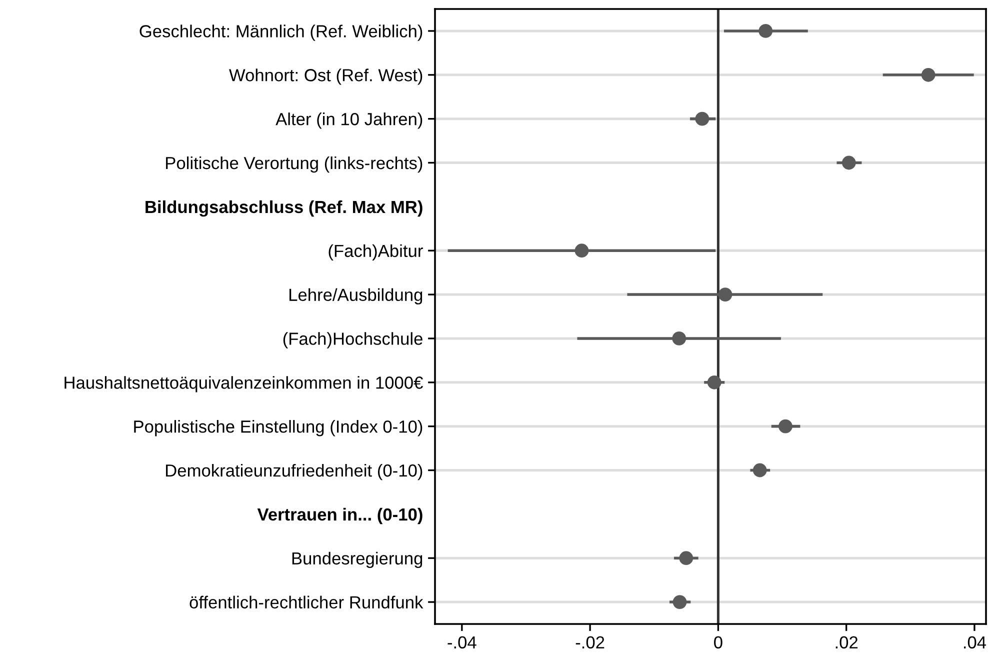 The width and height of the screenshot is (994, 655). I want to click on x-tick-label: -.02, so click(590, 642).